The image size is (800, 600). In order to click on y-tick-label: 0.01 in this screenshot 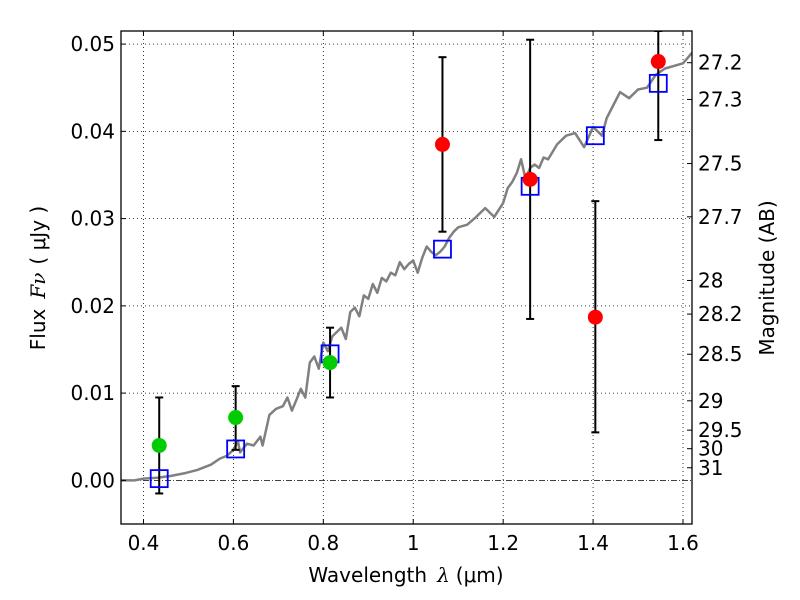, I will do `click(92, 393)`.